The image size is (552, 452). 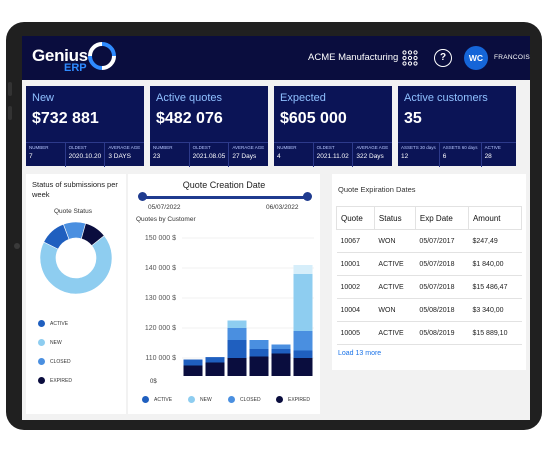 What do you see at coordinates (142, 196) in the screenshot?
I see `slider-start-handle` at bounding box center [142, 196].